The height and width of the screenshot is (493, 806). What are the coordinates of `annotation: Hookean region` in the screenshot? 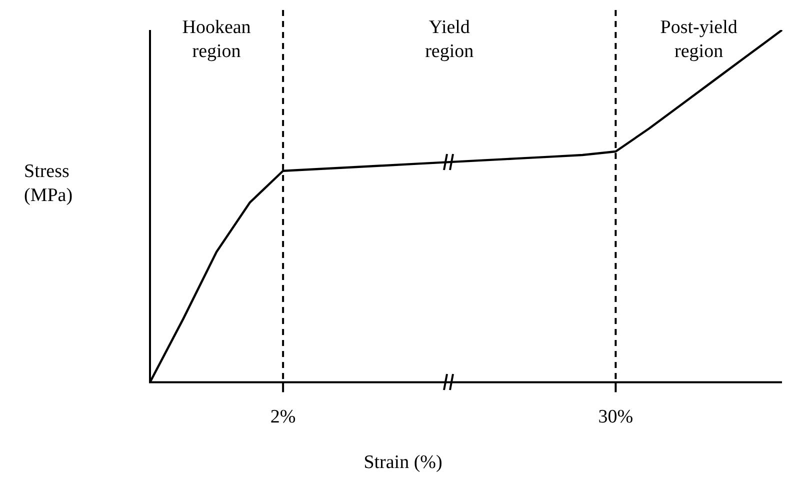 It's located at (216, 40).